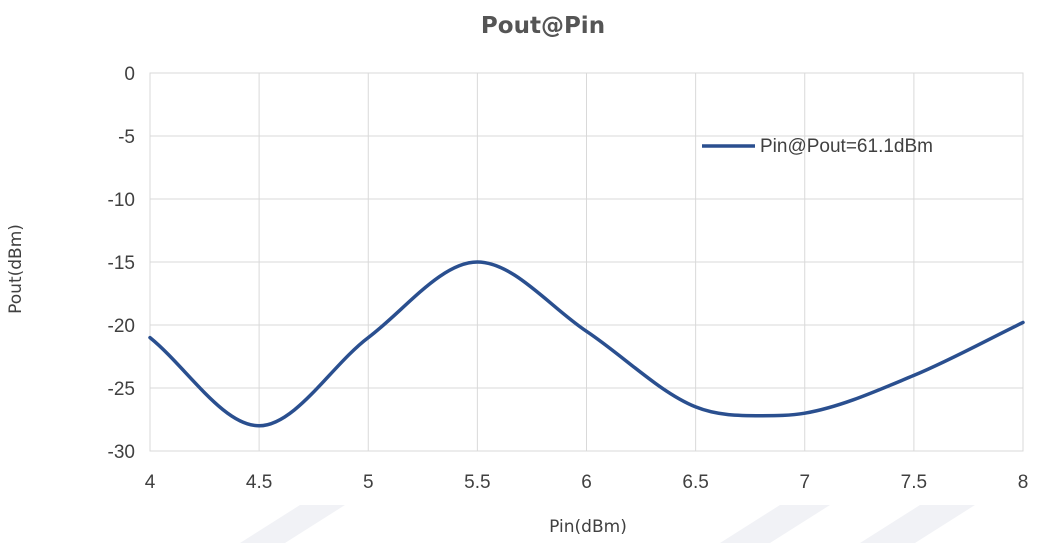 The height and width of the screenshot is (543, 1037). I want to click on y-axis-ticks: 0 -5 -10 -15 -20 -25 -30, so click(121, 263).